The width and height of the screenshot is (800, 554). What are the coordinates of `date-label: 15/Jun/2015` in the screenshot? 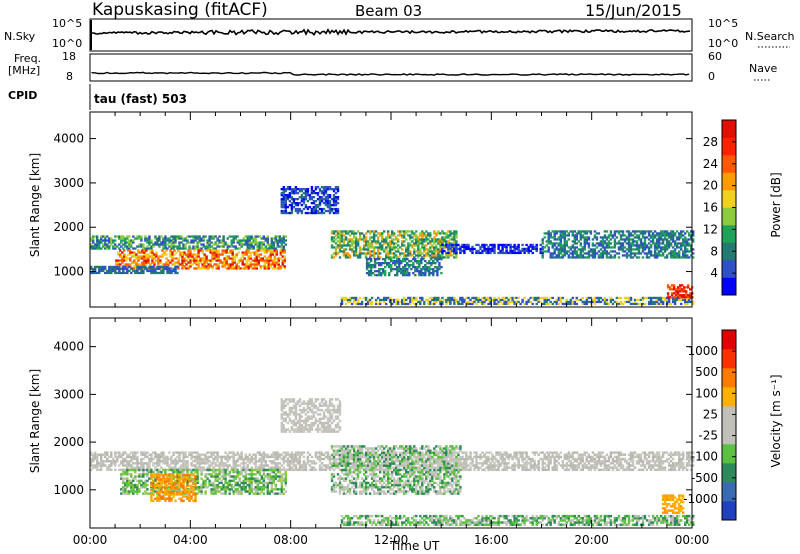 It's located at (633, 10).